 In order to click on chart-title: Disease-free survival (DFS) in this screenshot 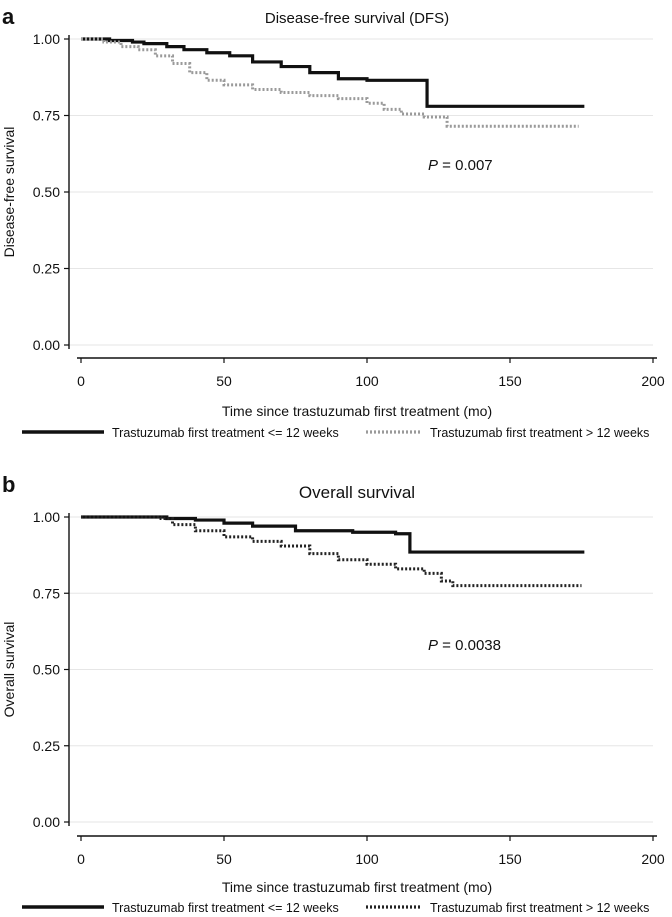, I will do `click(357, 18)`.